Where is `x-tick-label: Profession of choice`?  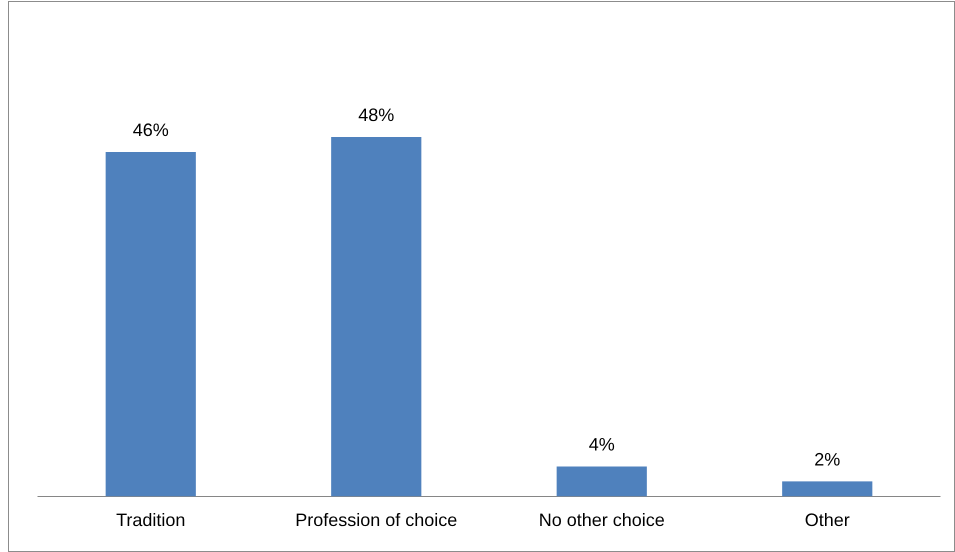
x-tick-label: Profession of choice is located at coordinates (376, 520).